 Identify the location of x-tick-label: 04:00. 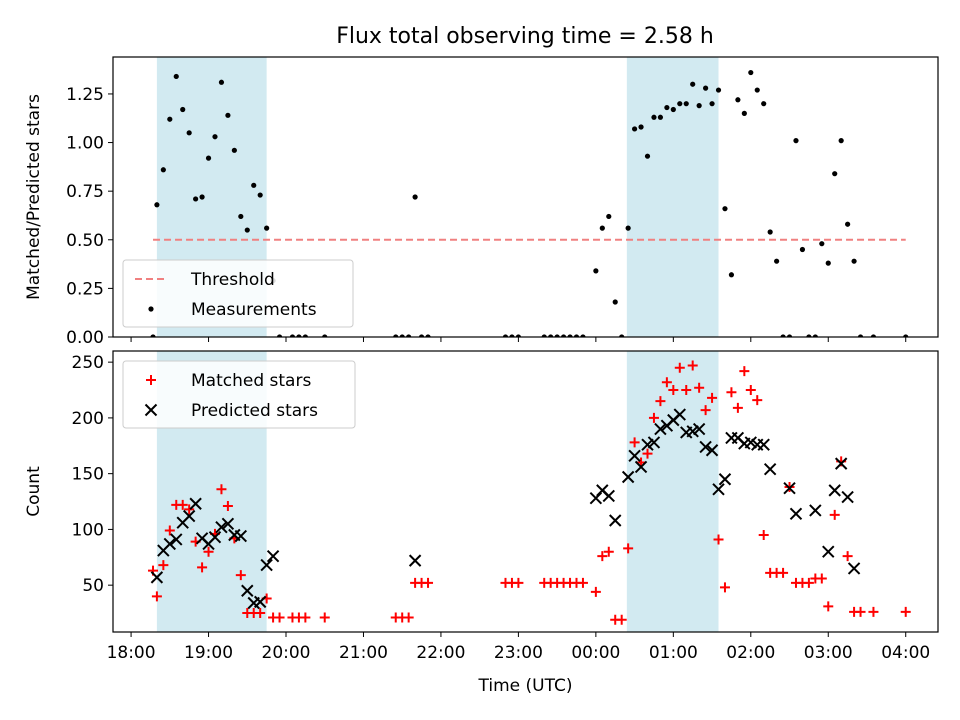
(905, 653).